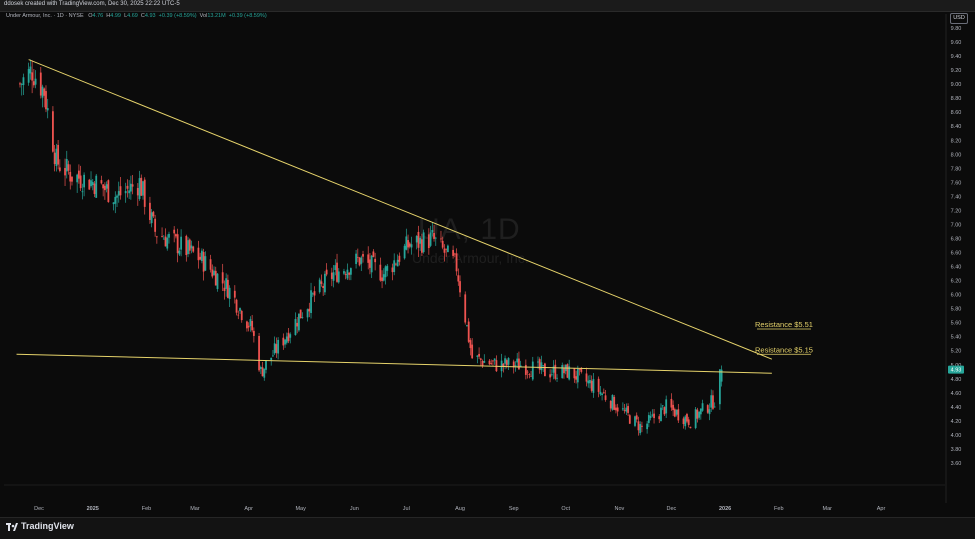  I want to click on legend-close-label: C, so click(142, 16).